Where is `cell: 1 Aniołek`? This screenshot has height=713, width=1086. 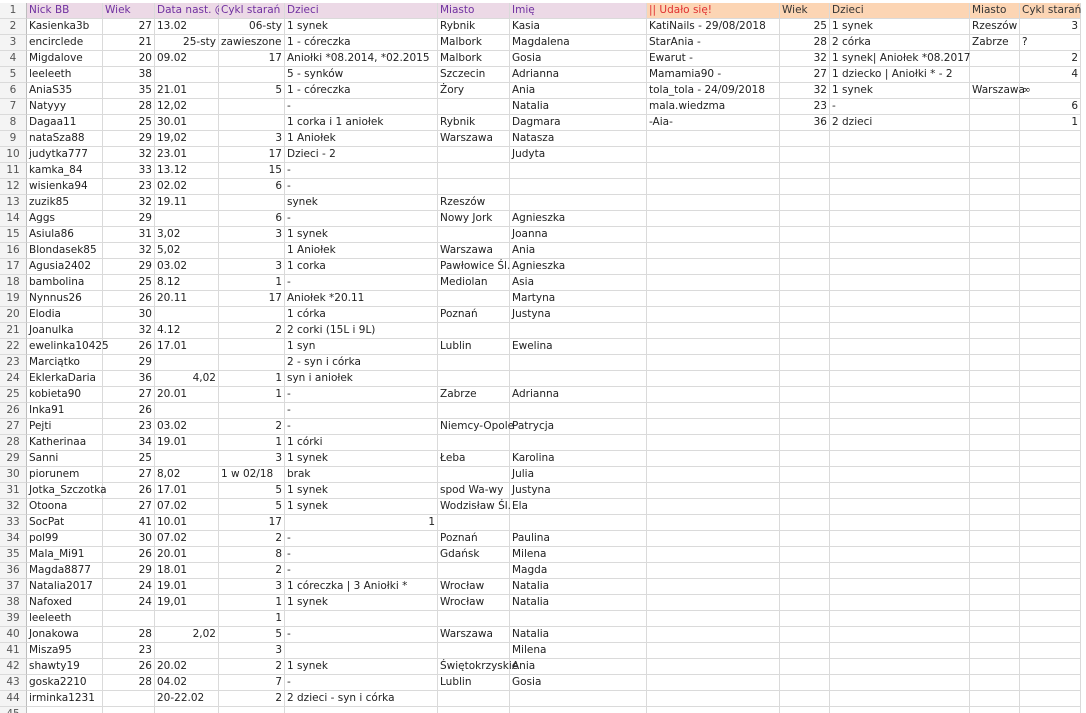 cell: 1 Aniołek is located at coordinates (361, 139).